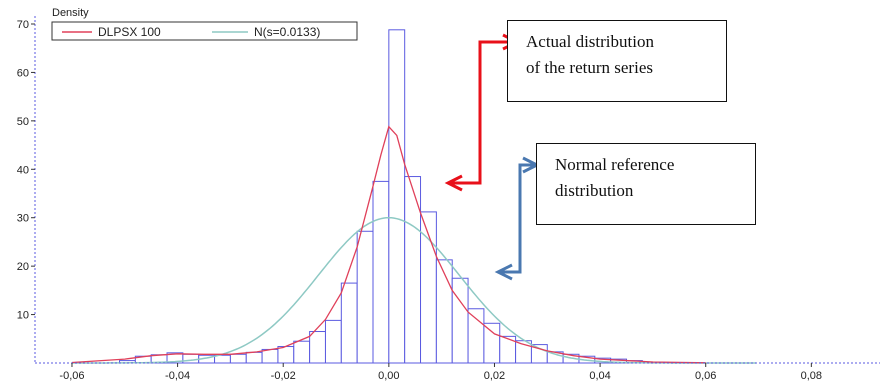  What do you see at coordinates (23, 219) in the screenshot?
I see `y-tick-label: 30` at bounding box center [23, 219].